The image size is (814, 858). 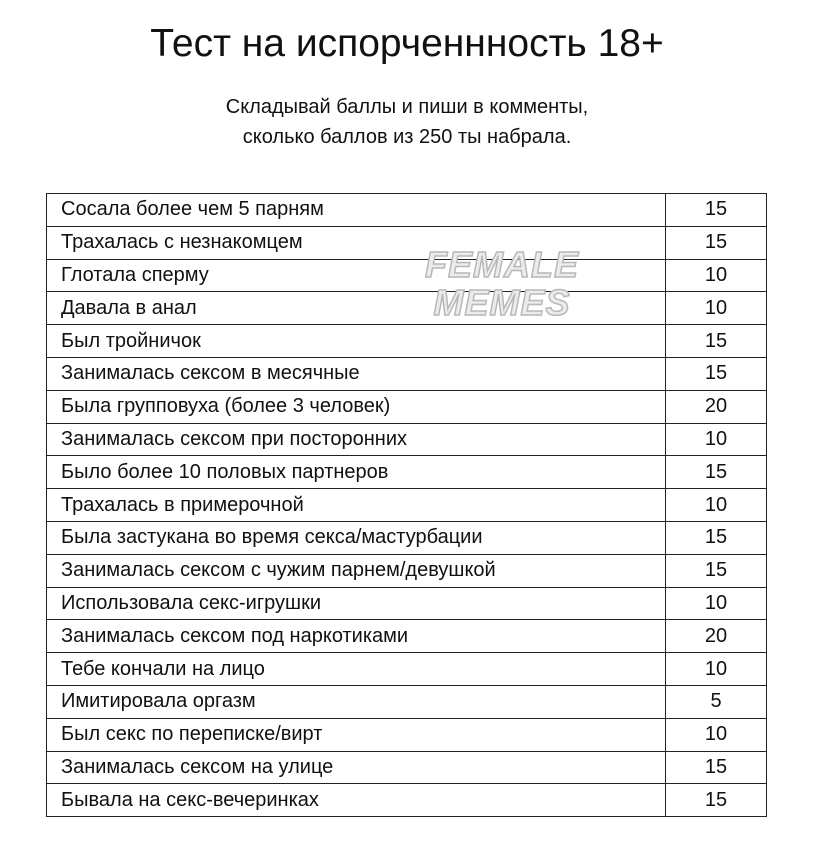 What do you see at coordinates (356, 505) in the screenshot?
I see `question-cell: Трахалась в примерочной` at bounding box center [356, 505].